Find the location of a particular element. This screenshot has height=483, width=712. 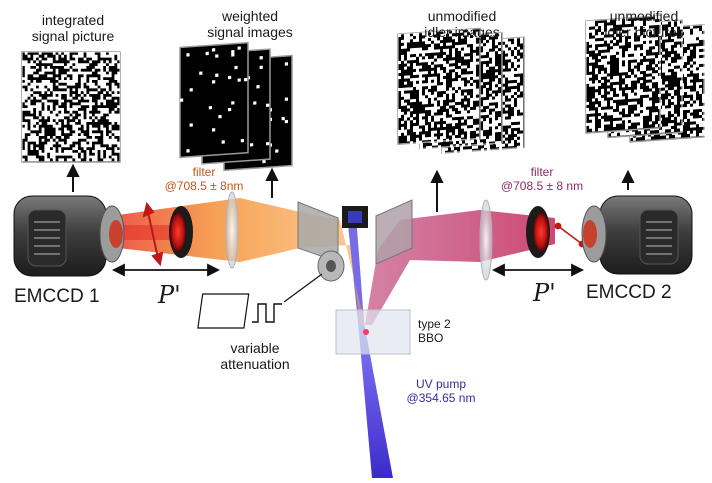

right-pickoff-mirror is located at coordinates (394, 232).